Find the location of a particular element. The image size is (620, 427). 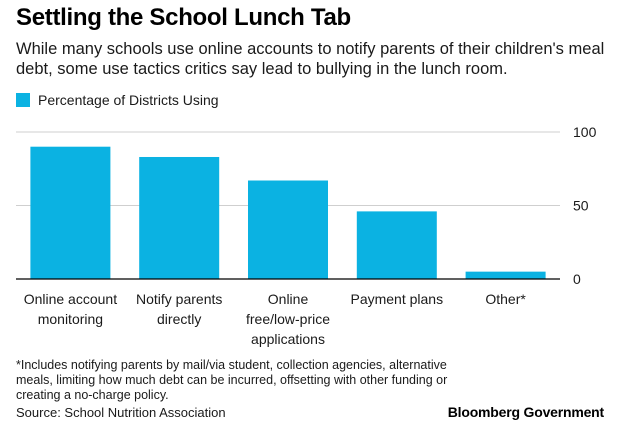

legend-label: Percentage of Districts Using is located at coordinates (128, 100).